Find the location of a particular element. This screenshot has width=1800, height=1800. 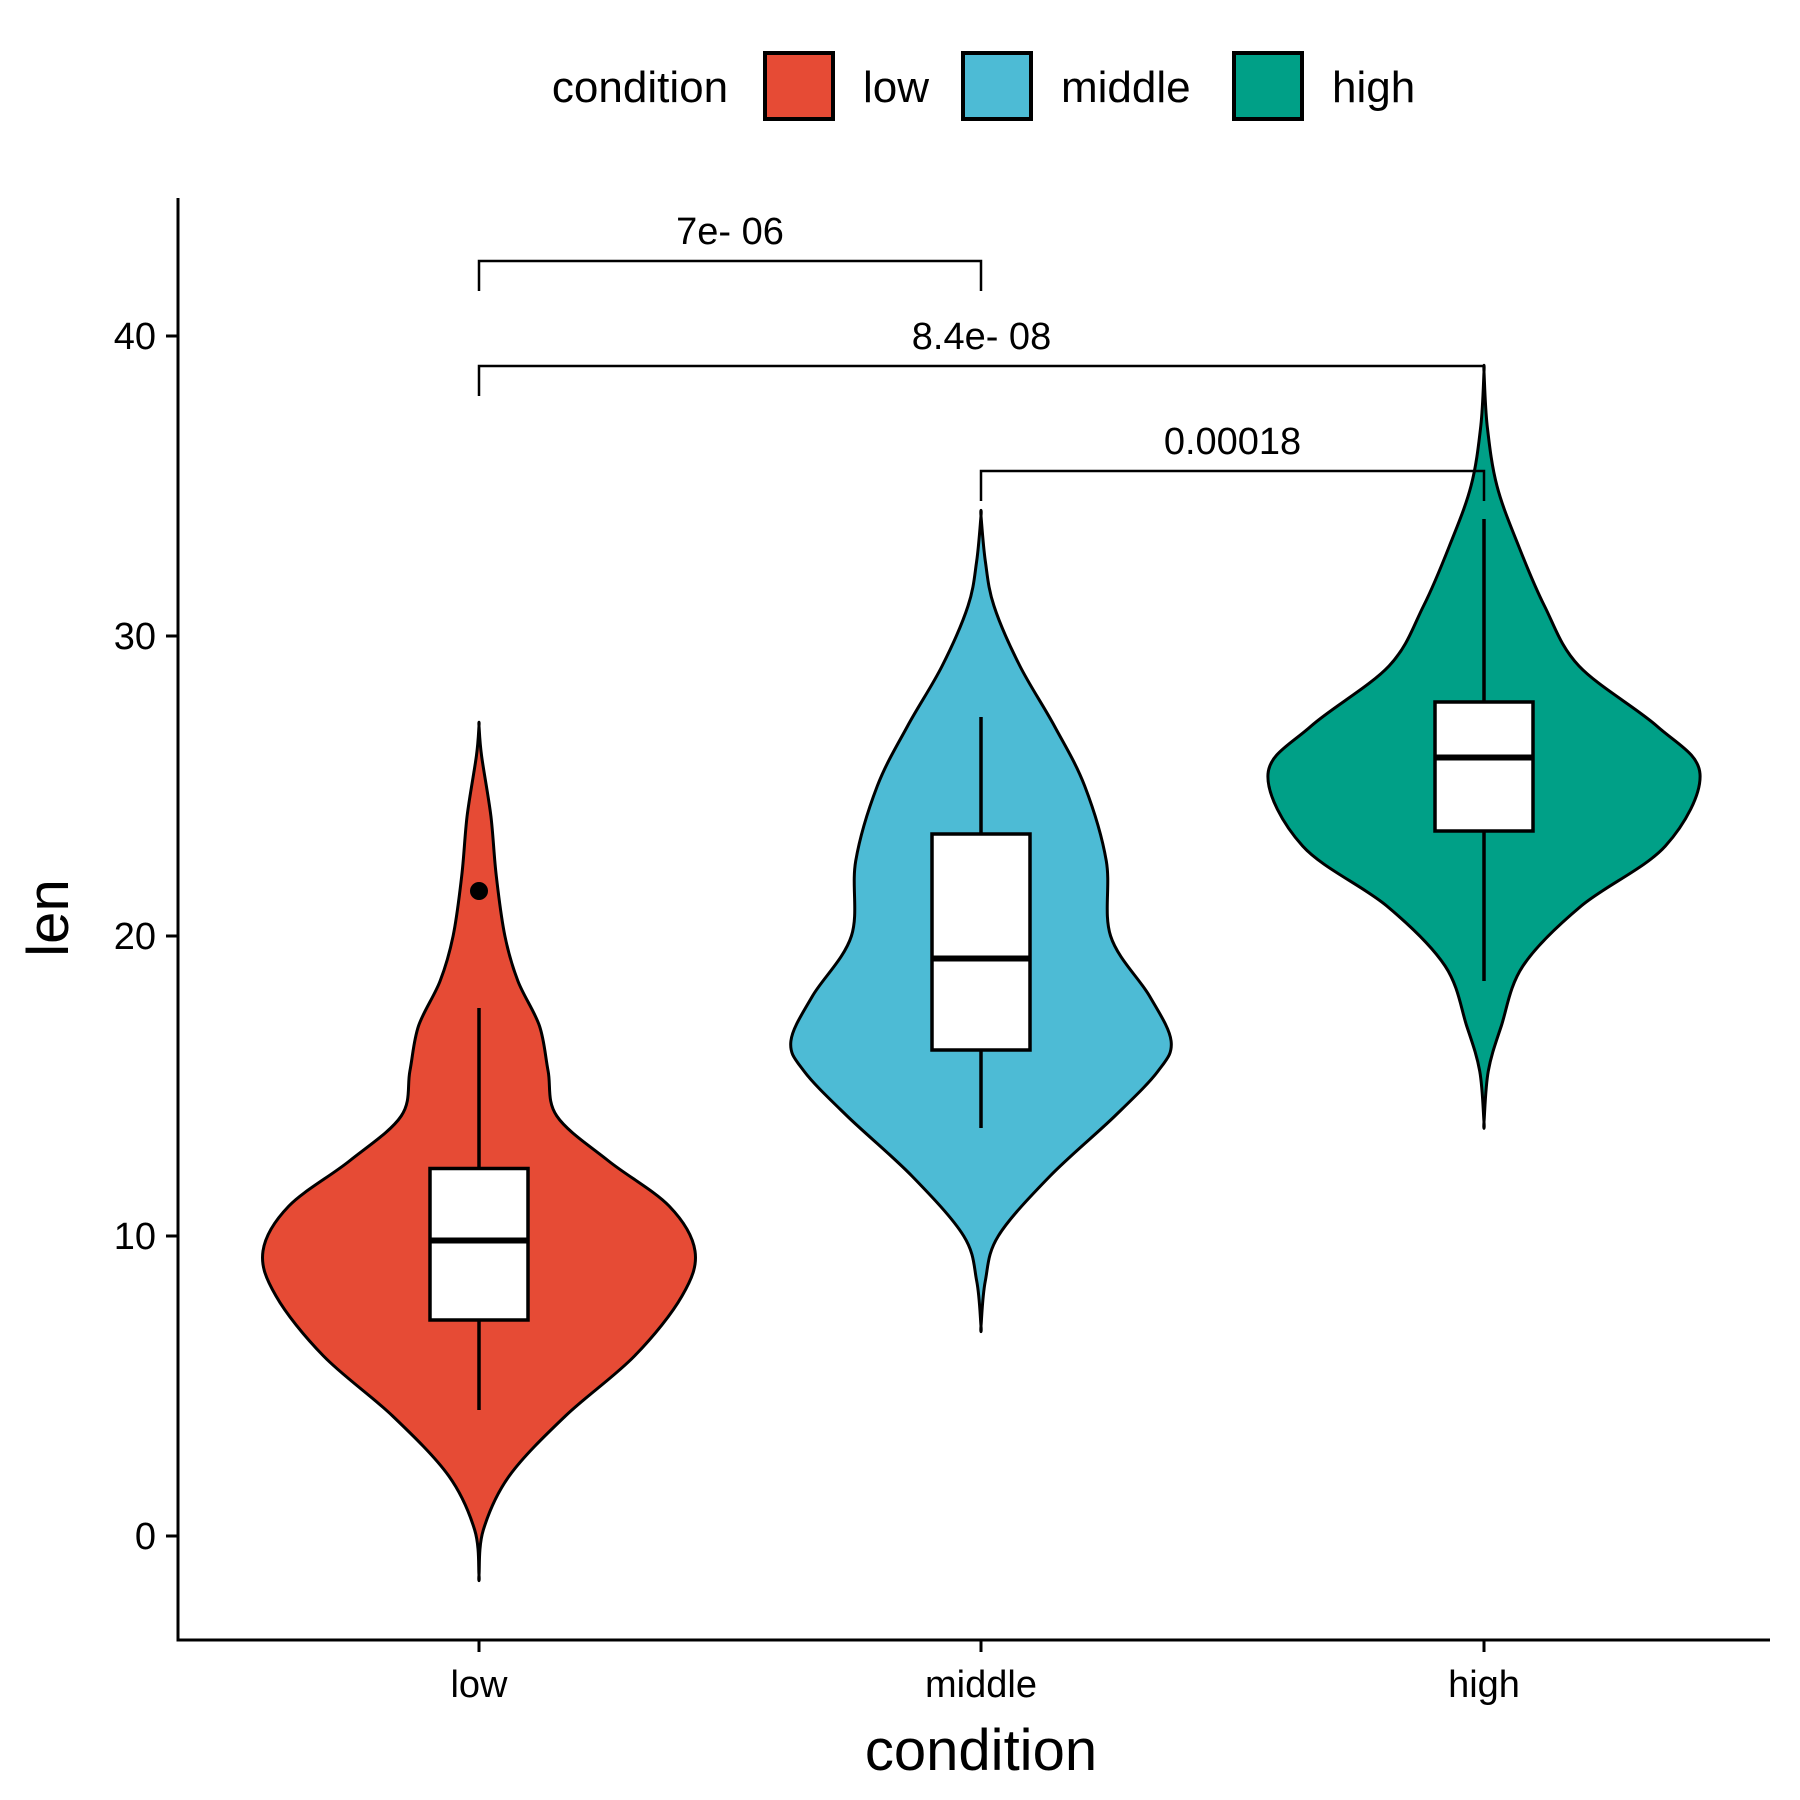

legend-label-high: high is located at coordinates (1373, 87).